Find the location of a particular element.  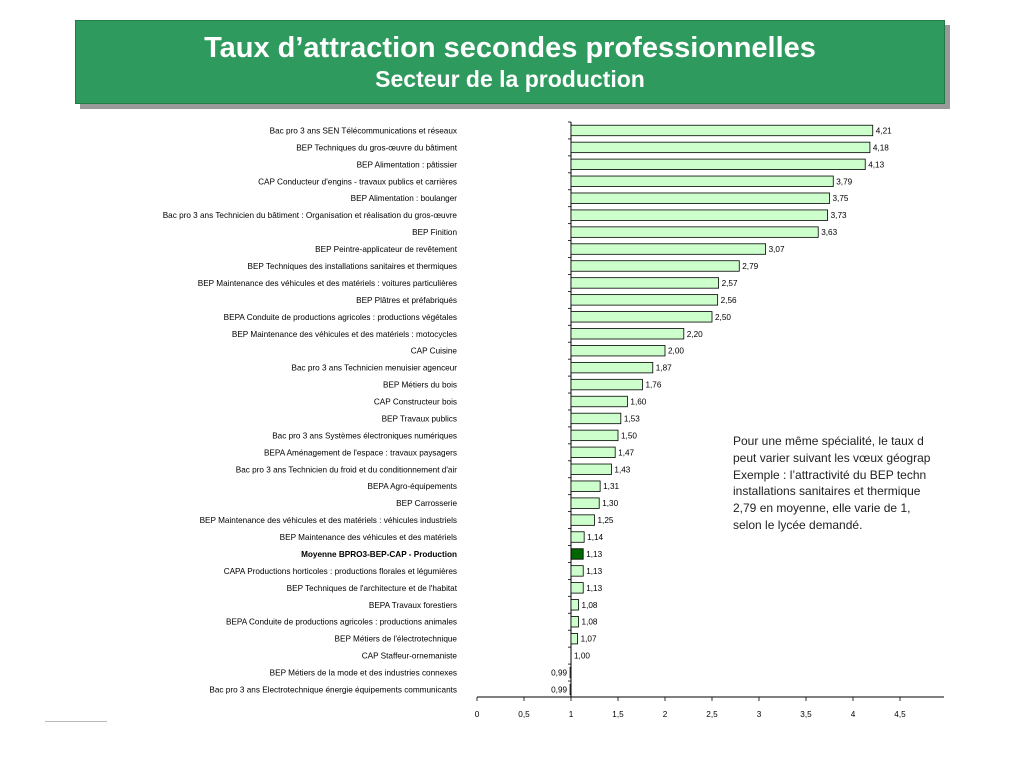

footer-divider is located at coordinates (76, 721).